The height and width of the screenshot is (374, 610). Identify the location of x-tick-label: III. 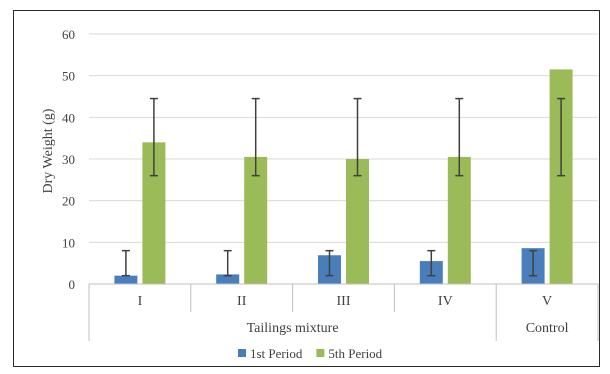
(344, 301).